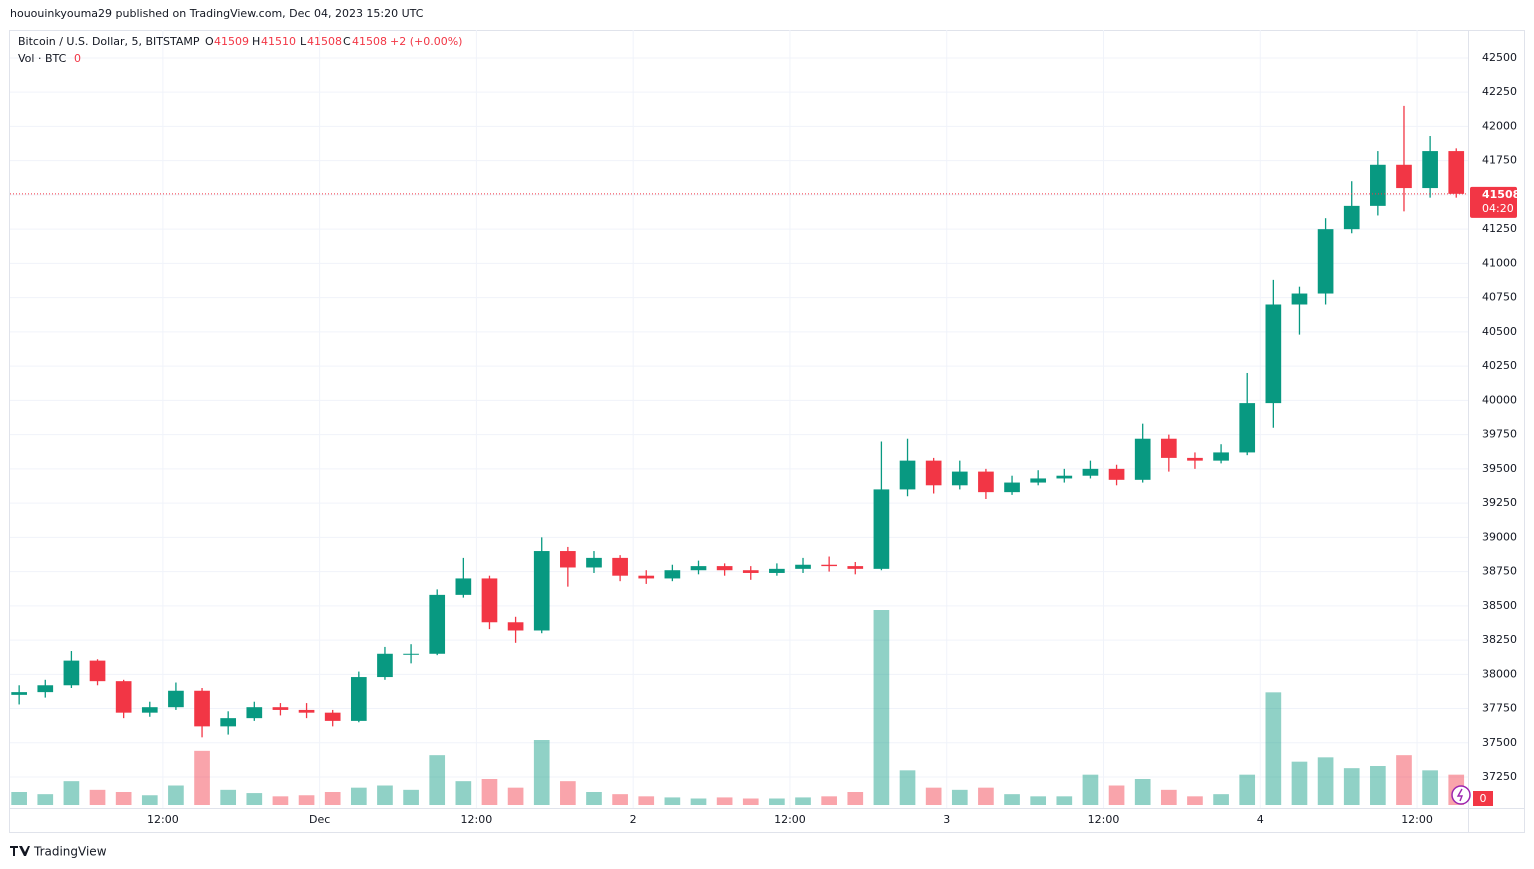  I want to click on volume-legend-value: 0, so click(77, 58).